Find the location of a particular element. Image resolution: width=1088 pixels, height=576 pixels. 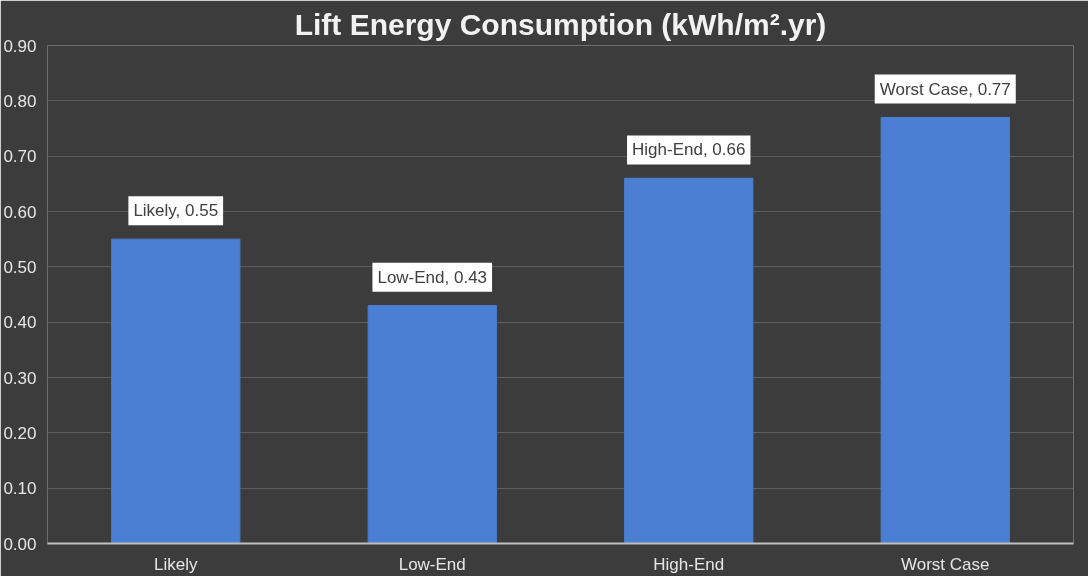

chart-title: Lift Energy Consumption (kWh/m².yr) is located at coordinates (560, 24).